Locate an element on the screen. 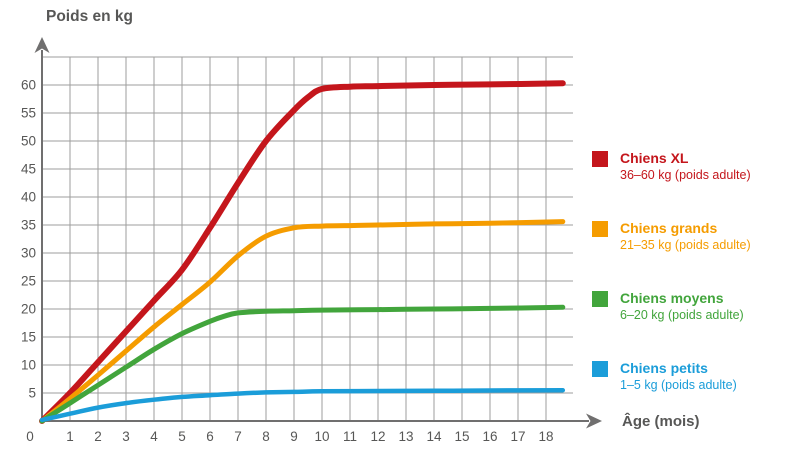  y-tick-label: 55 is located at coordinates (28, 113).